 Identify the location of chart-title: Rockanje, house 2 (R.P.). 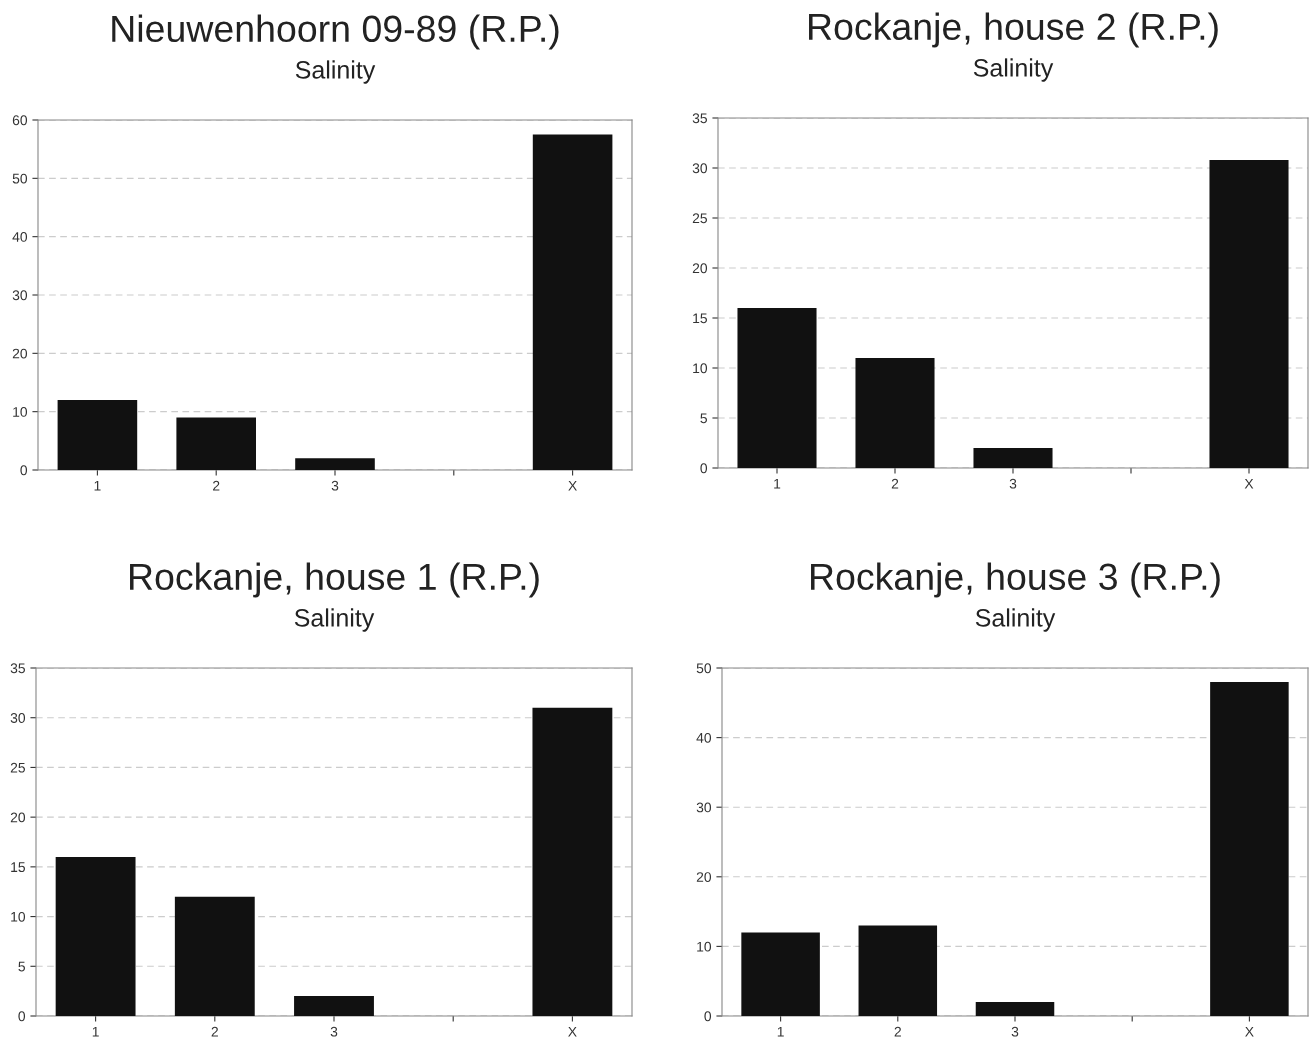
(1013, 30).